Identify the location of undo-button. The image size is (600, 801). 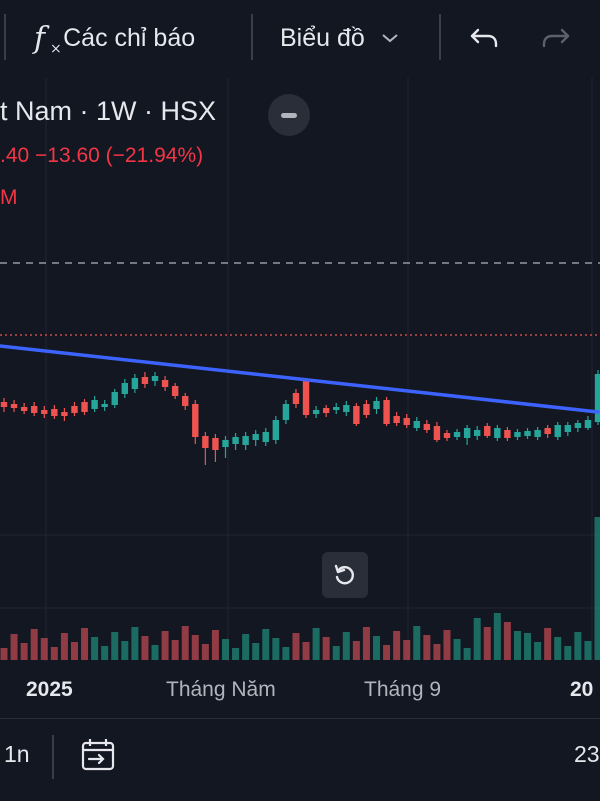
(484, 38).